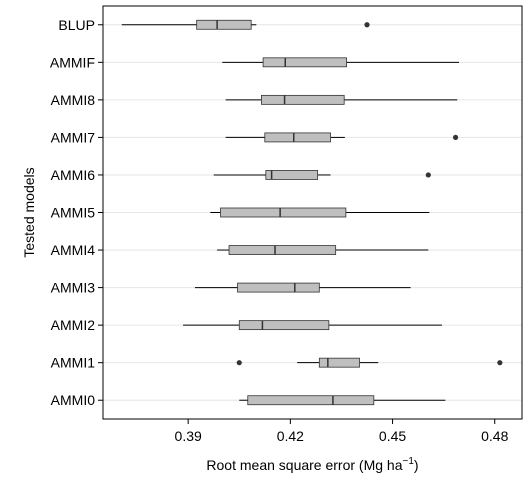 This screenshot has width=528, height=485. Describe the element at coordinates (409, 461) in the screenshot. I see `x-axis-title-superscript: −1` at that location.